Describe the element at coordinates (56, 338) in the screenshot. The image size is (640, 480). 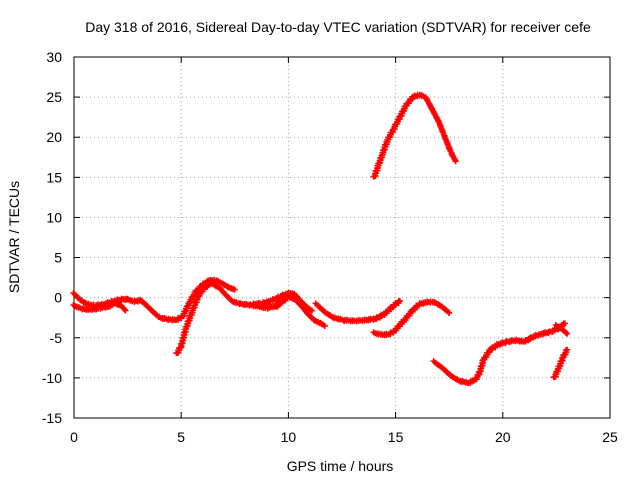
I see `y-tick-label: -5` at that location.